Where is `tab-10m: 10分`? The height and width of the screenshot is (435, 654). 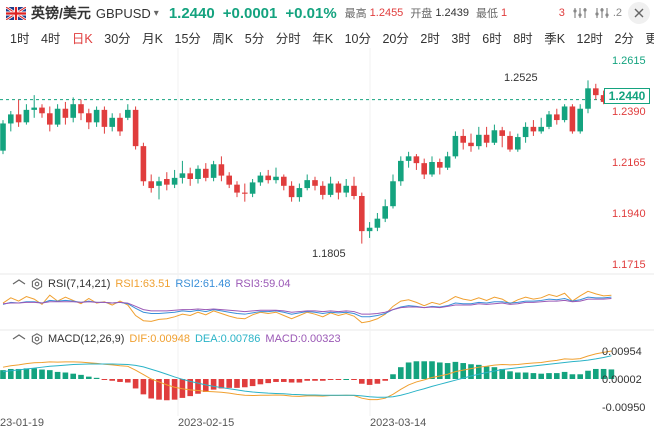 tab-10m: 10分 is located at coordinates (357, 38).